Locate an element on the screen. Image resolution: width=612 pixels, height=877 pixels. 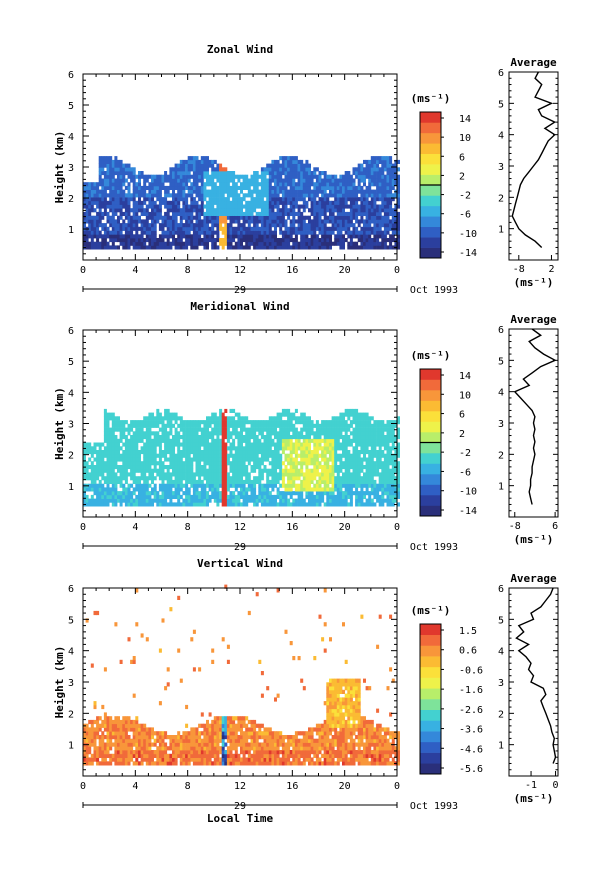
profile-x-tick-label: -8 is located at coordinates (519, 269).